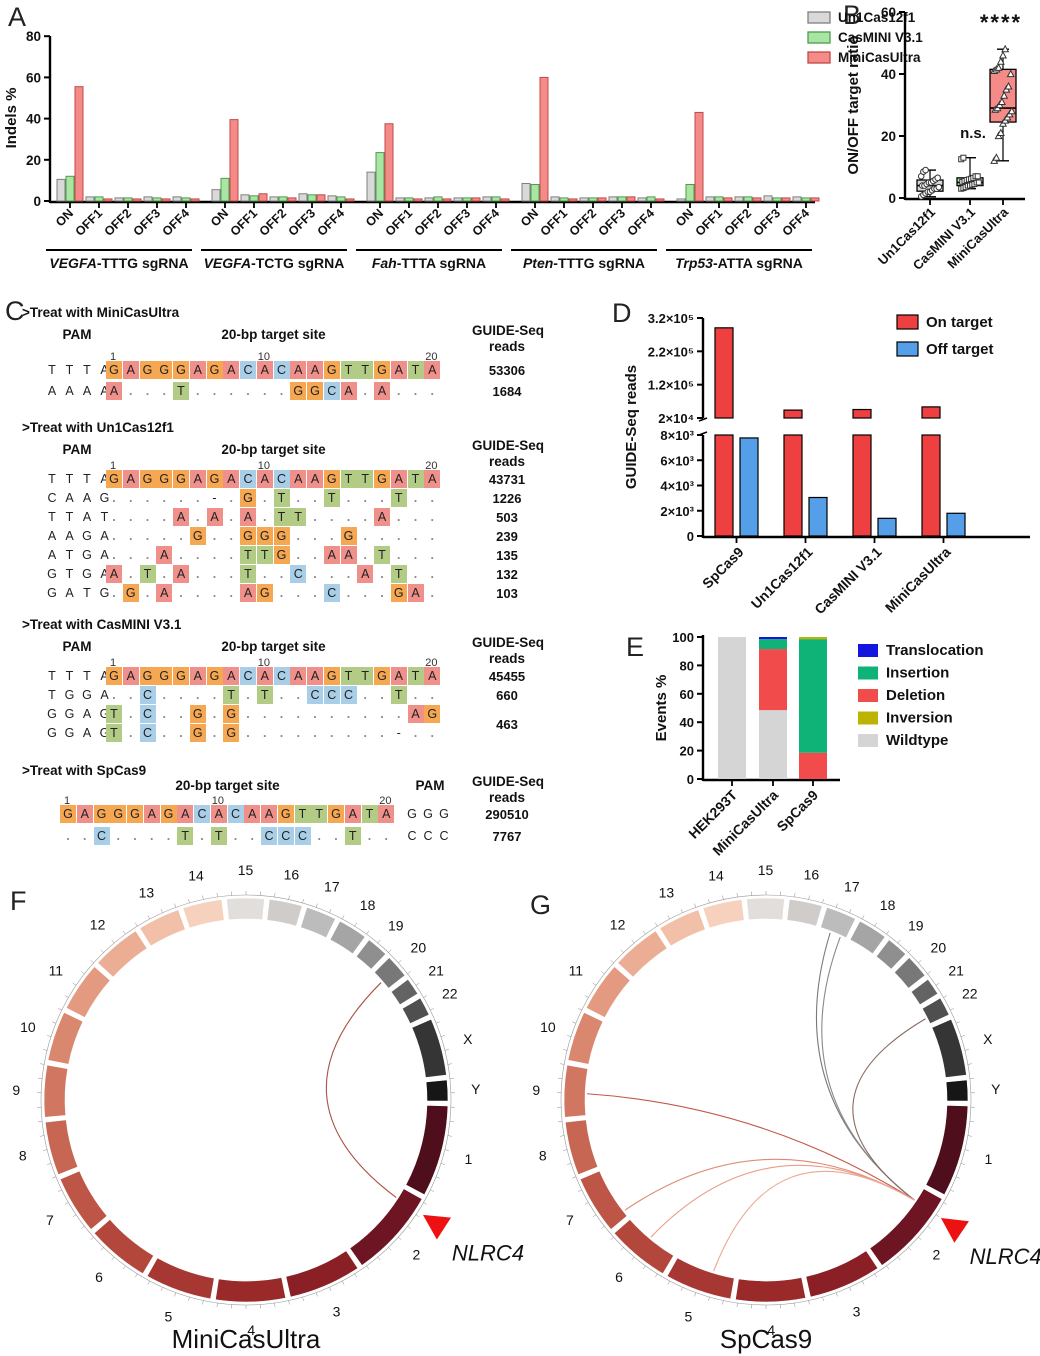 The image size is (1040, 1356). Describe the element at coordinates (917, 740) in the screenshot. I see `legend-label: Wildtype` at that location.